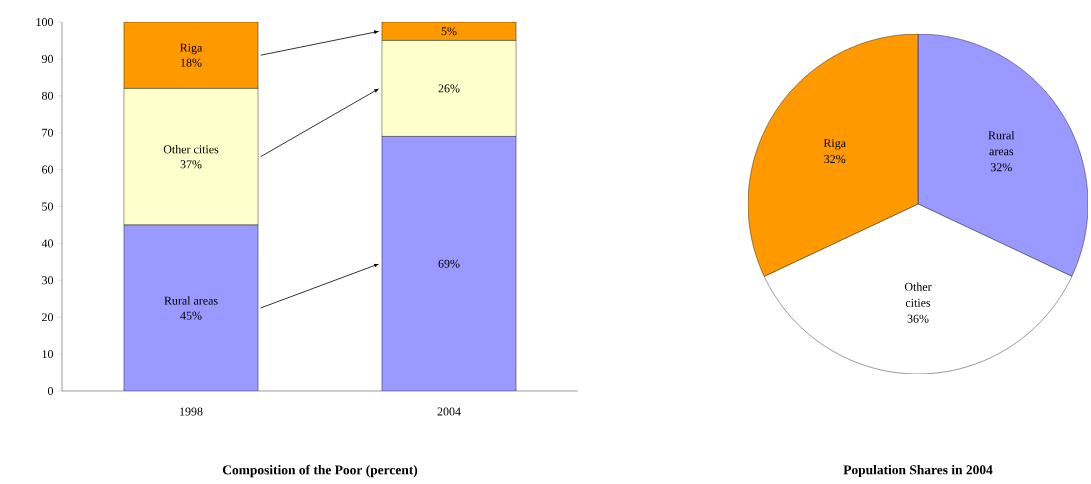  What do you see at coordinates (449, 411) in the screenshot?
I see `x-tick-label: 2004` at bounding box center [449, 411].